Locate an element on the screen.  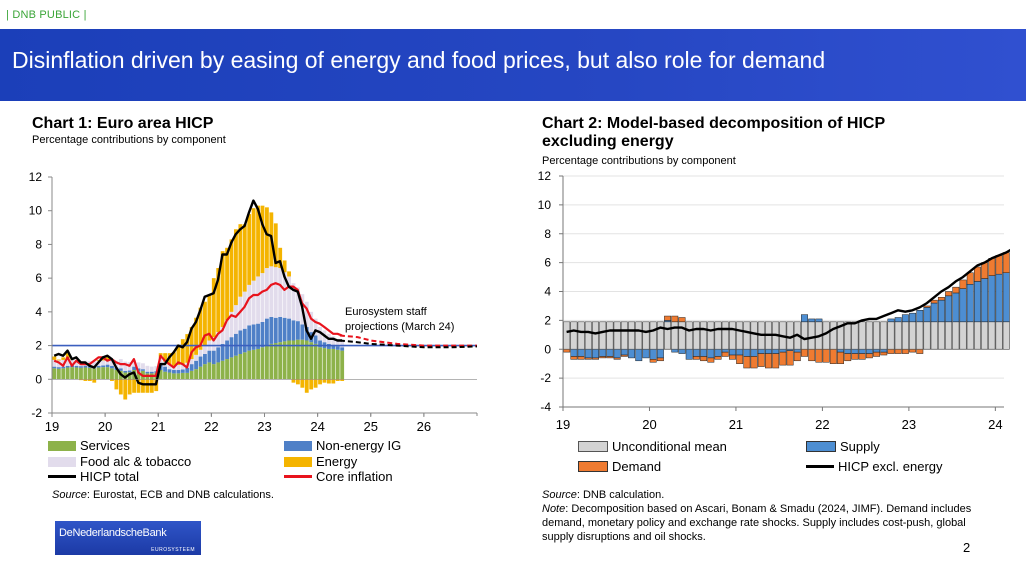
chart2-subtitle: Percentage contributions by component is located at coordinates (639, 161).